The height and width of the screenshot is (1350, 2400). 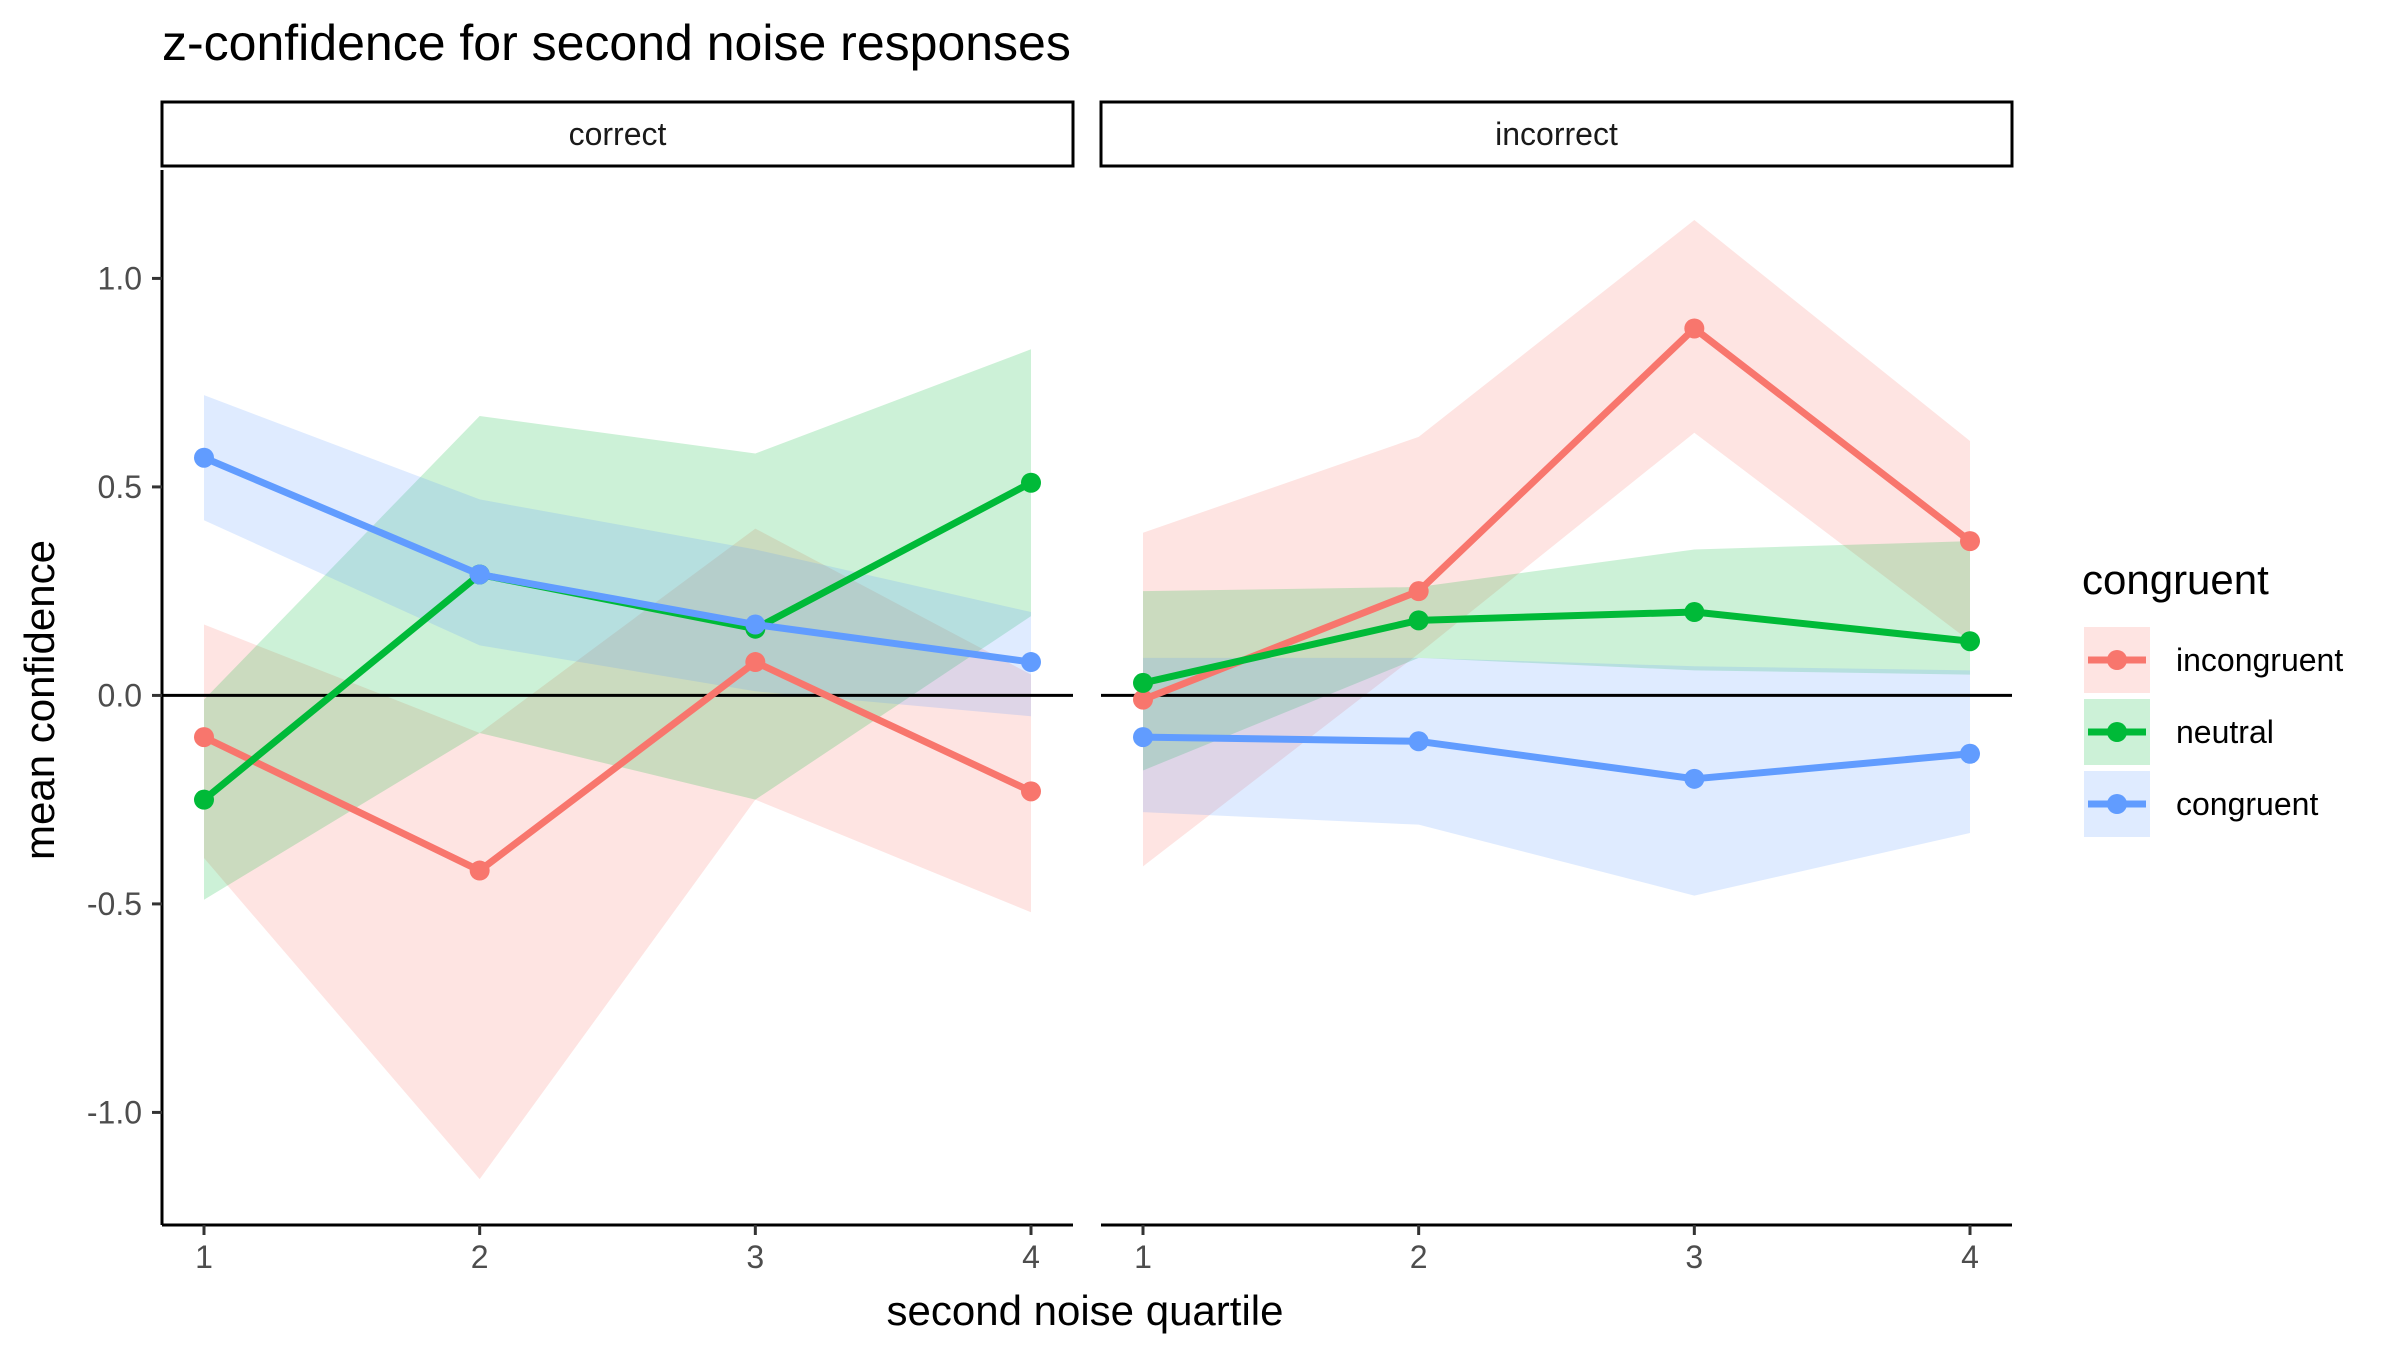 I want to click on x-tick-label-incorrect-3: 3, so click(x=1694, y=1257).